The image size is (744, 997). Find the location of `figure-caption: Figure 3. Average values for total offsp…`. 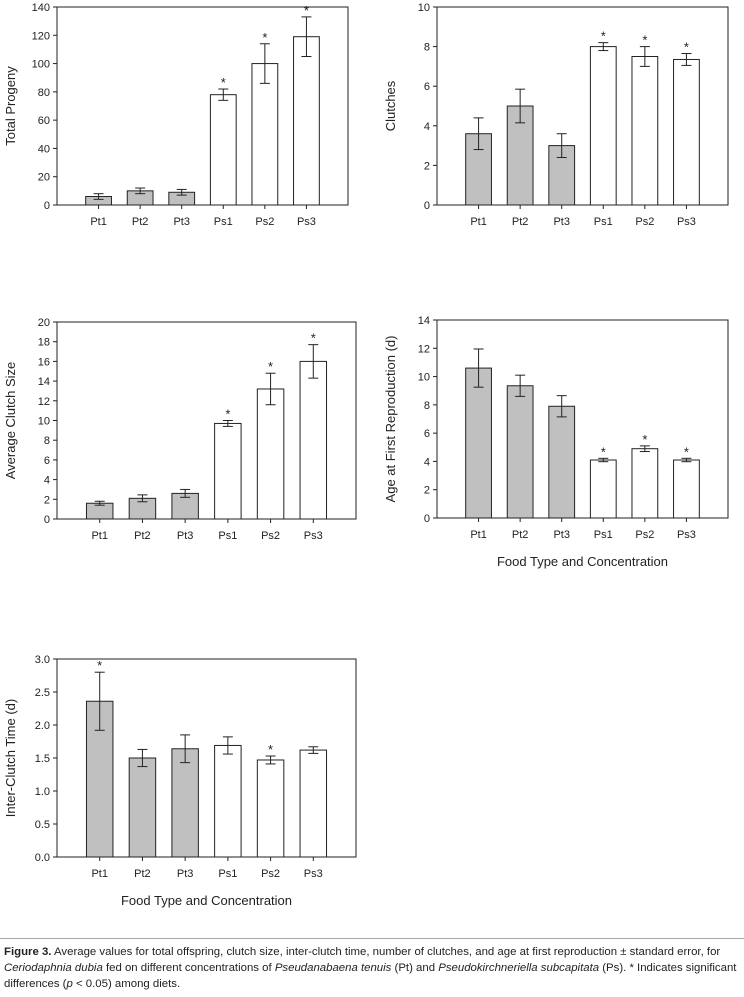

figure-caption: Figure 3. Average values for total offsp… is located at coordinates (373, 968).